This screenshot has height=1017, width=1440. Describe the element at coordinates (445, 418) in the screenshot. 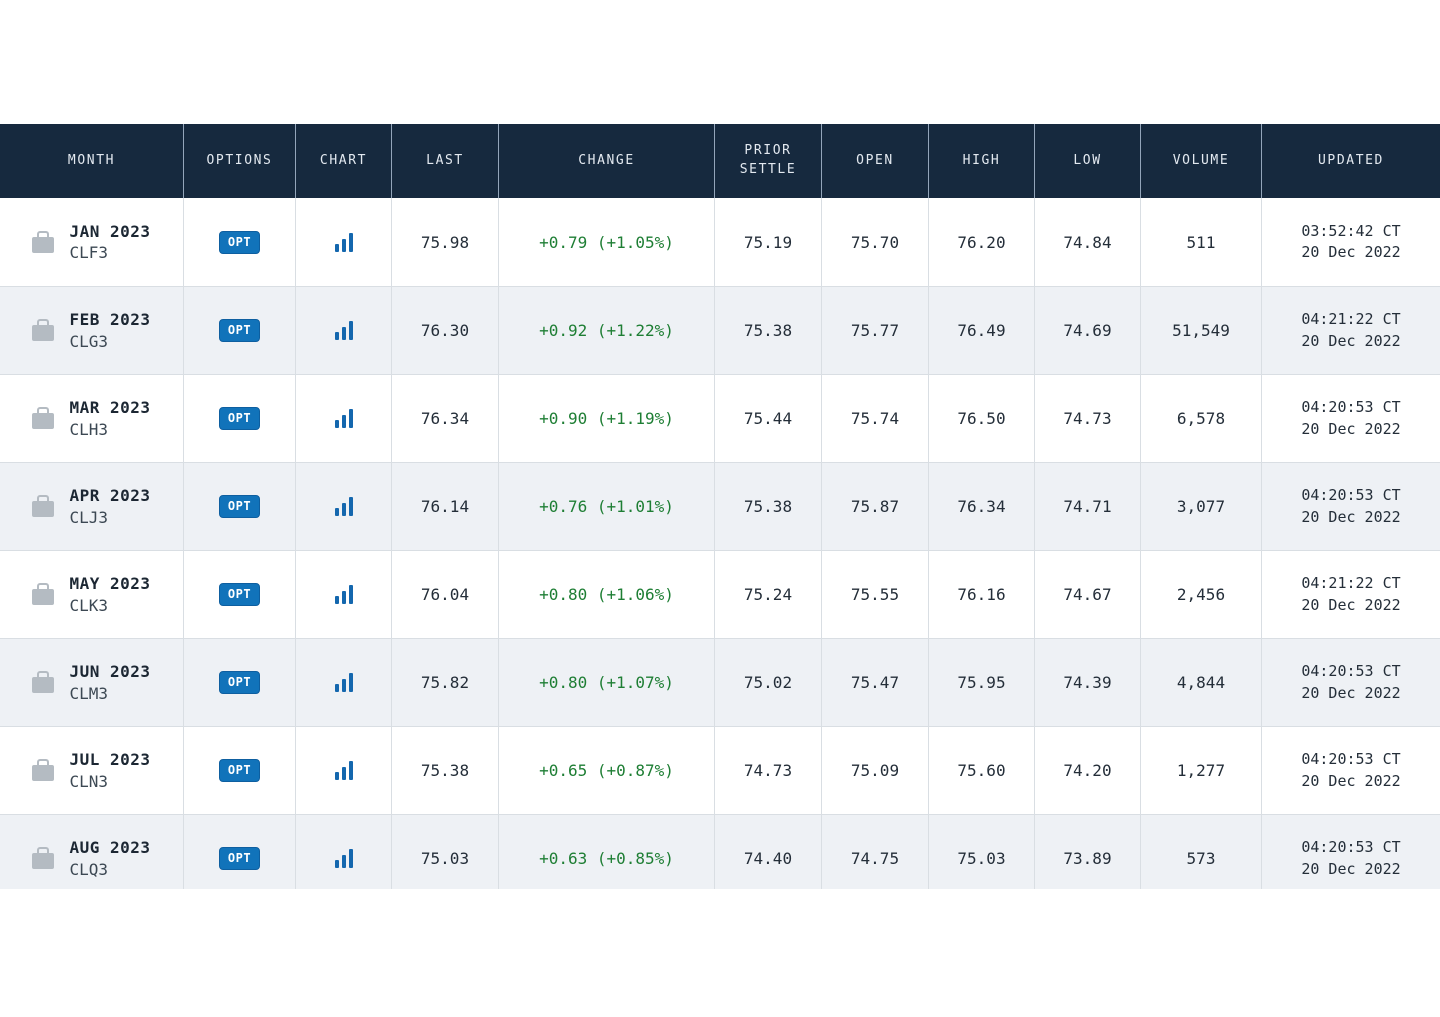

I see `last-price-cell: 76.34` at that location.